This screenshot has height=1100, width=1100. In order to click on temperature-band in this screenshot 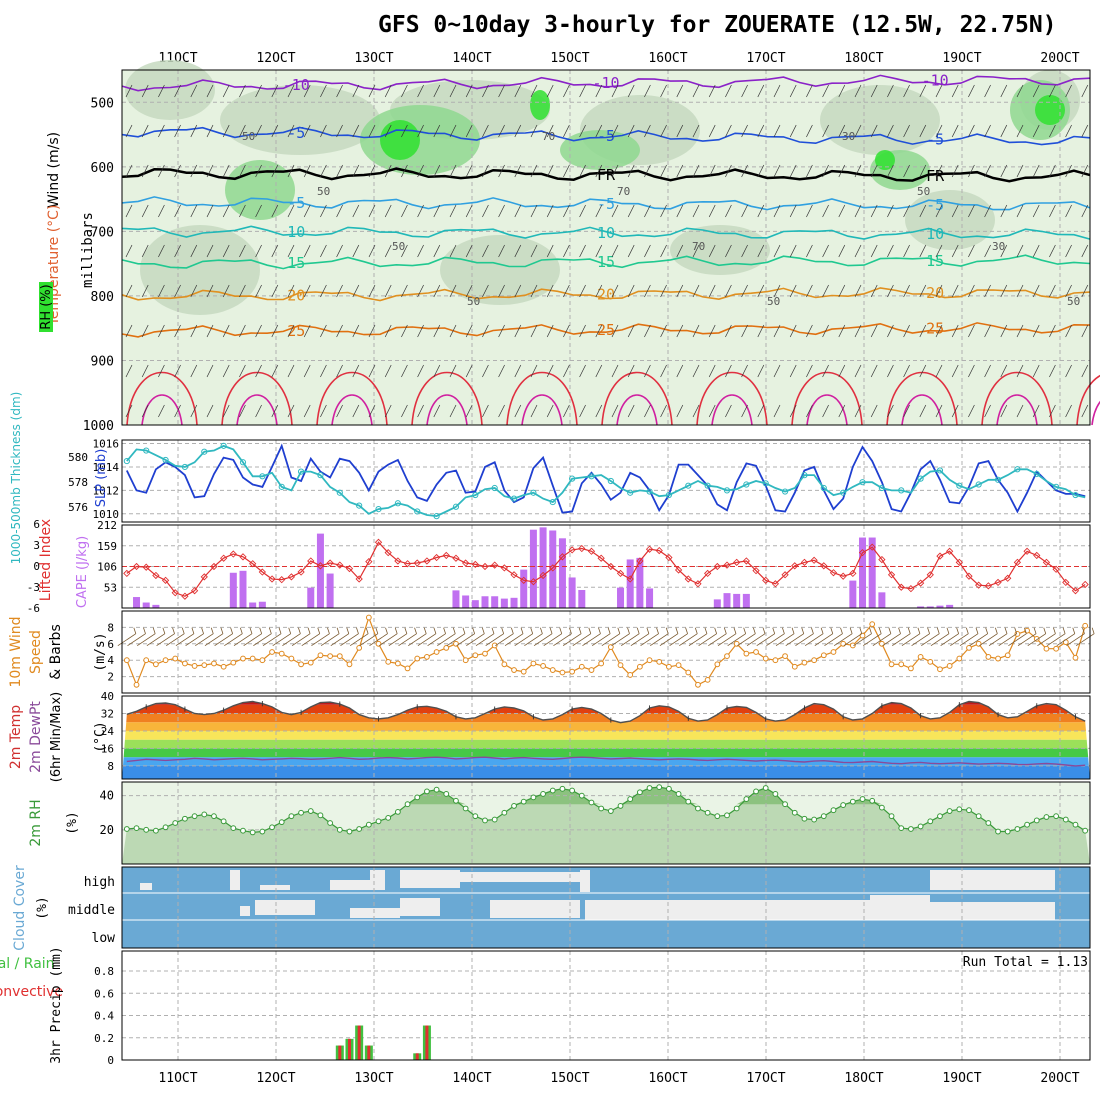, I will do `click(606, 735)`.